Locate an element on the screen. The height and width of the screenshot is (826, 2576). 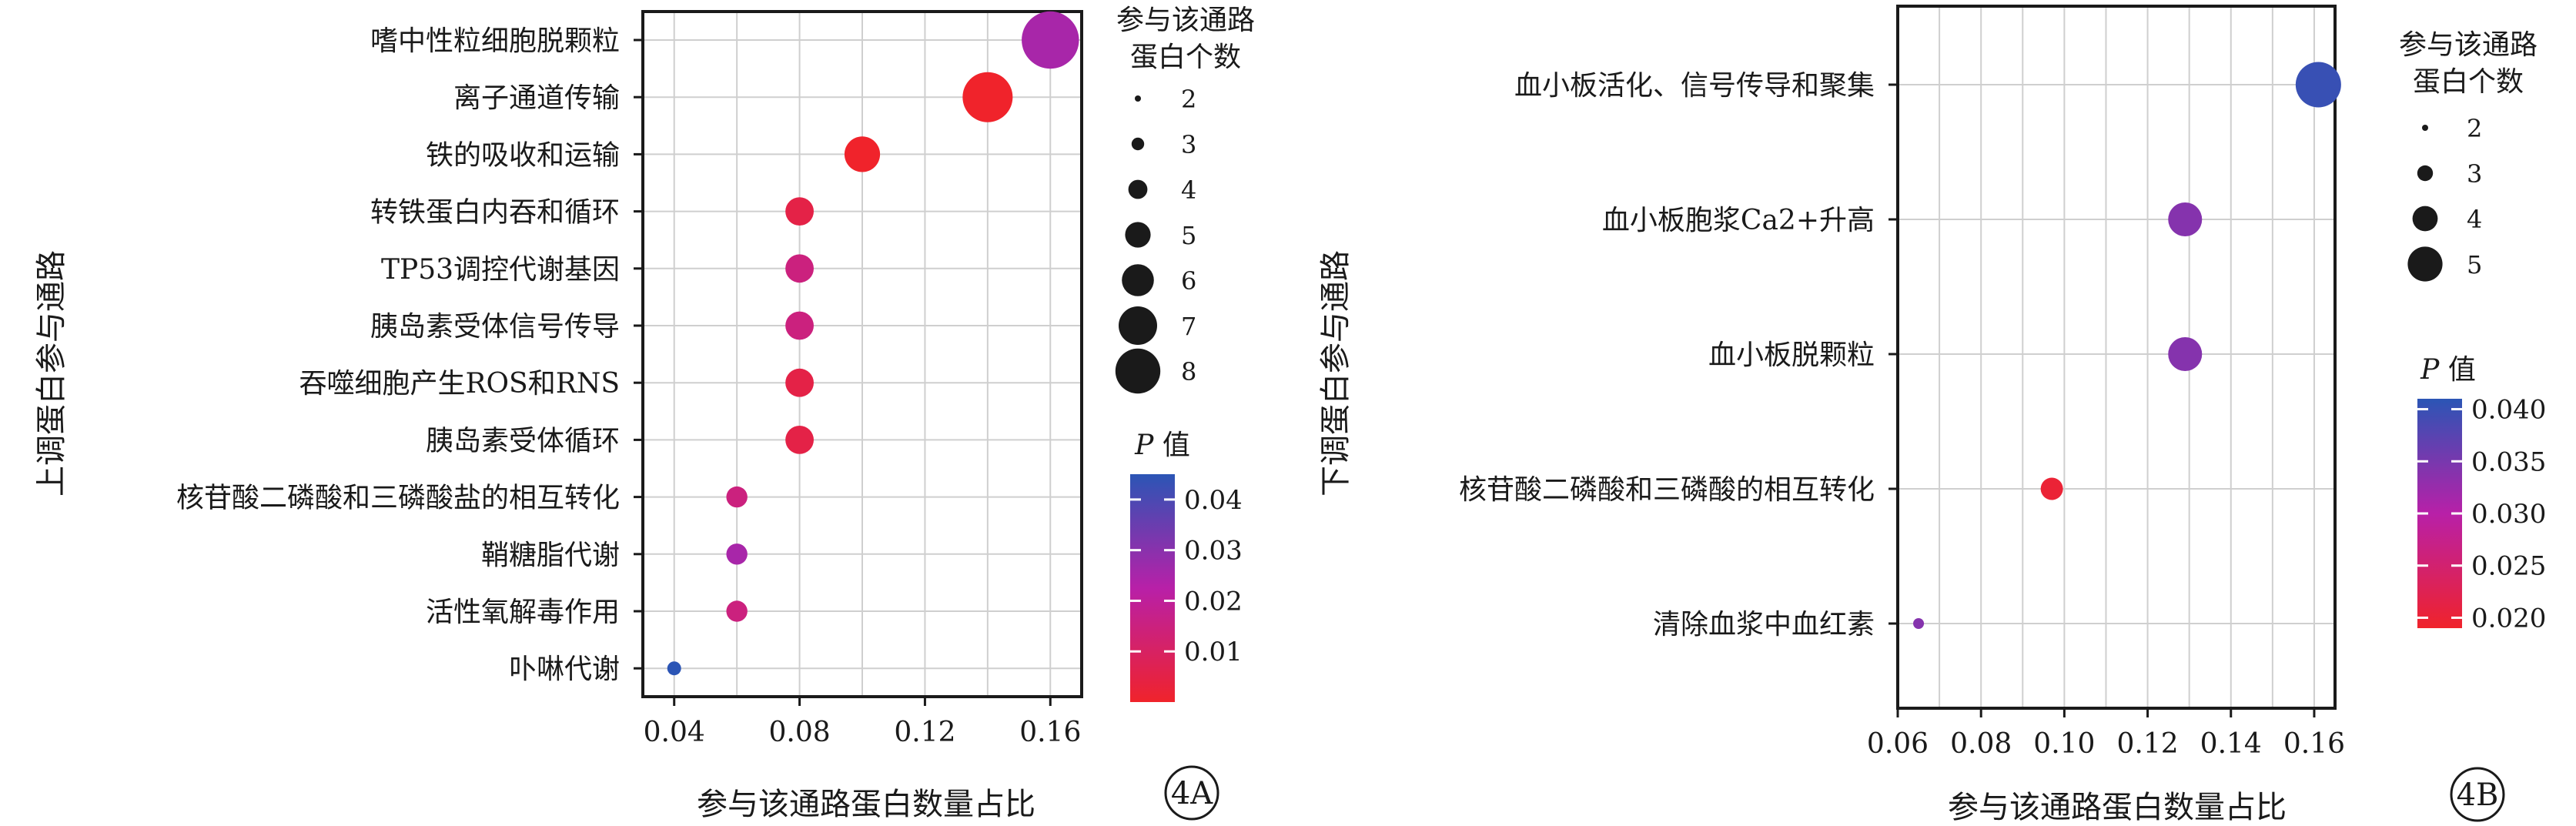
size-legend-label: 8 is located at coordinates (1189, 371).